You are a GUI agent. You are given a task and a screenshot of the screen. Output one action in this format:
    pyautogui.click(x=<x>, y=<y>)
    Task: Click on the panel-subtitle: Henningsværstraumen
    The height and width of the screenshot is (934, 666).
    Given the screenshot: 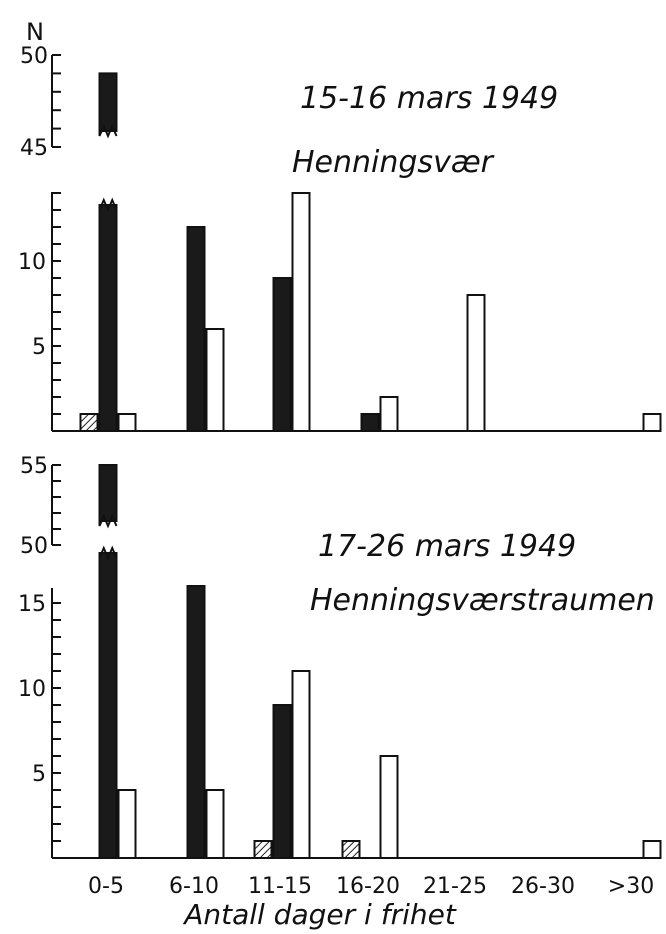 What is the action you would take?
    pyautogui.click(x=482, y=600)
    